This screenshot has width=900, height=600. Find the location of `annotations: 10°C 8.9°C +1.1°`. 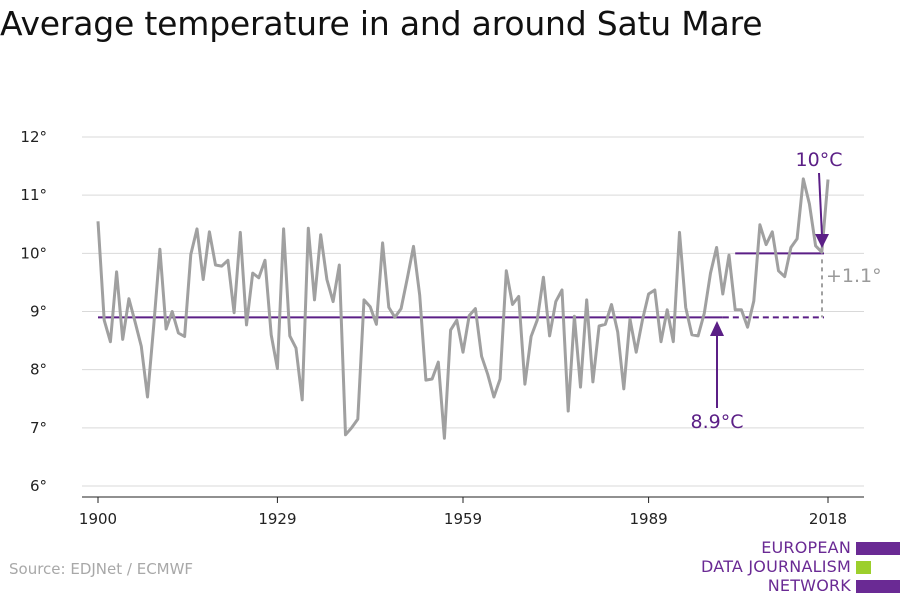

annotations: 10°C 8.9°C +1.1° is located at coordinates (786, 291).